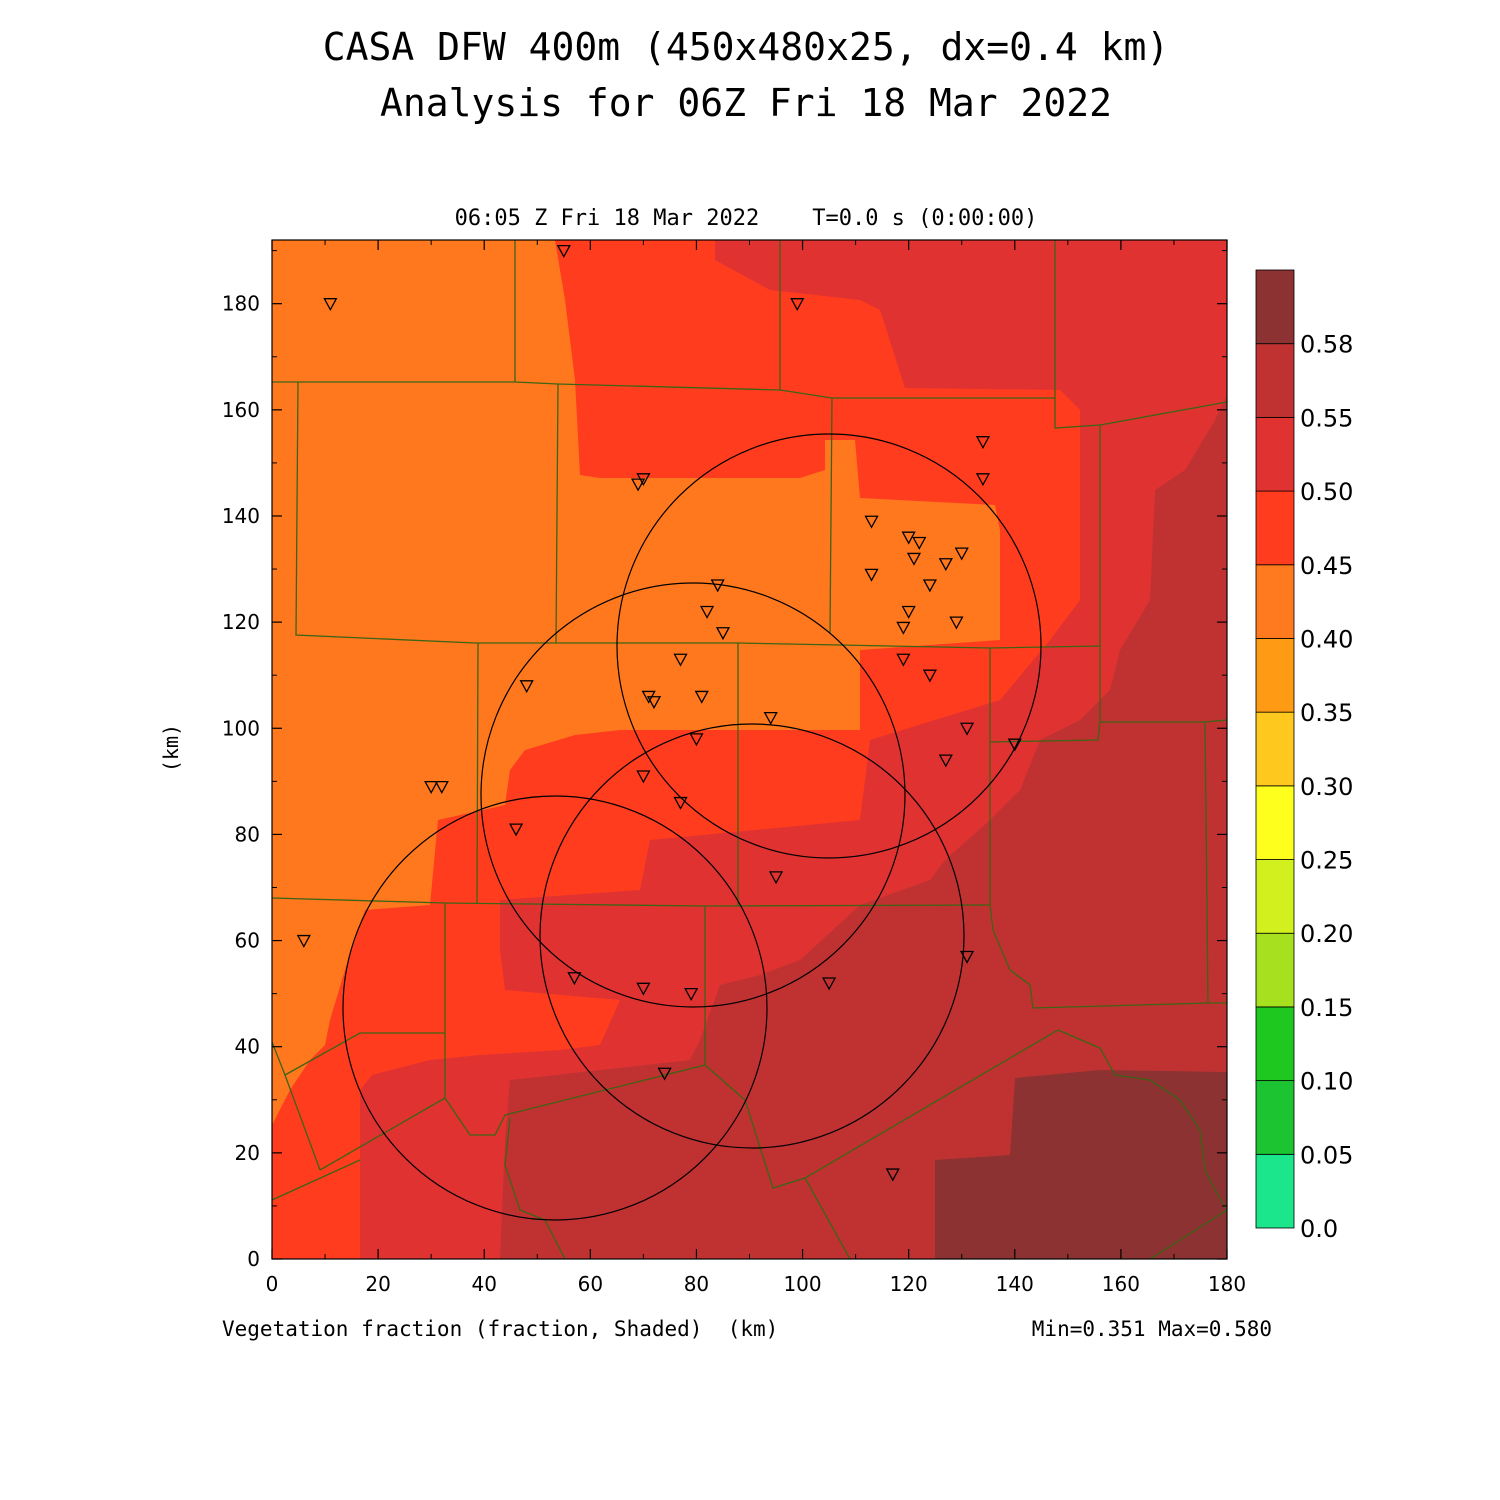 The width and height of the screenshot is (1500, 1500). What do you see at coordinates (909, 1284) in the screenshot?
I see `x-tick-label: 120` at bounding box center [909, 1284].